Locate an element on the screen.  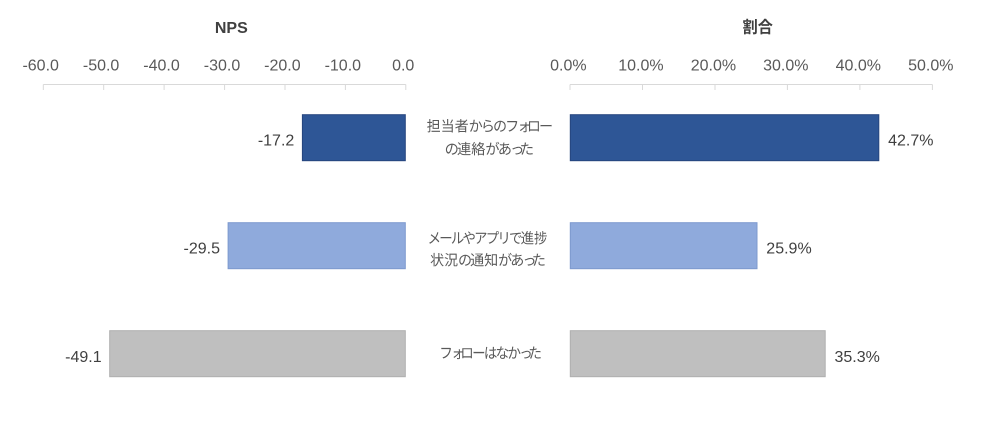
svg-text: -40.0 is located at coordinates (161, 65).